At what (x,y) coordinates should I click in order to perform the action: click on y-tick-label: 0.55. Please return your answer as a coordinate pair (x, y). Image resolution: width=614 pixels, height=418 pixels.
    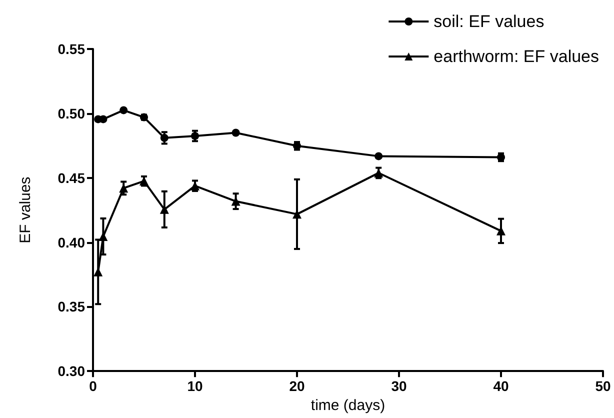
    Looking at the image, I should click on (72, 49).